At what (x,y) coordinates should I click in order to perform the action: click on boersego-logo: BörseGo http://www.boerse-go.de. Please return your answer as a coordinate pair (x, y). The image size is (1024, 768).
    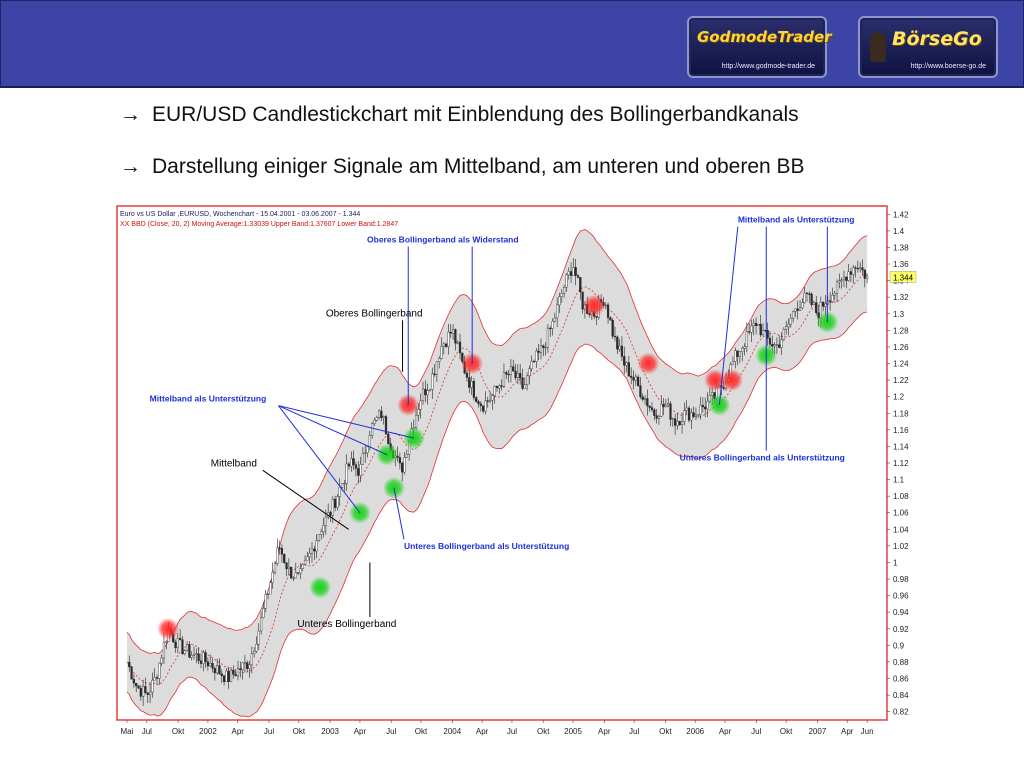
    Looking at the image, I should click on (928, 47).